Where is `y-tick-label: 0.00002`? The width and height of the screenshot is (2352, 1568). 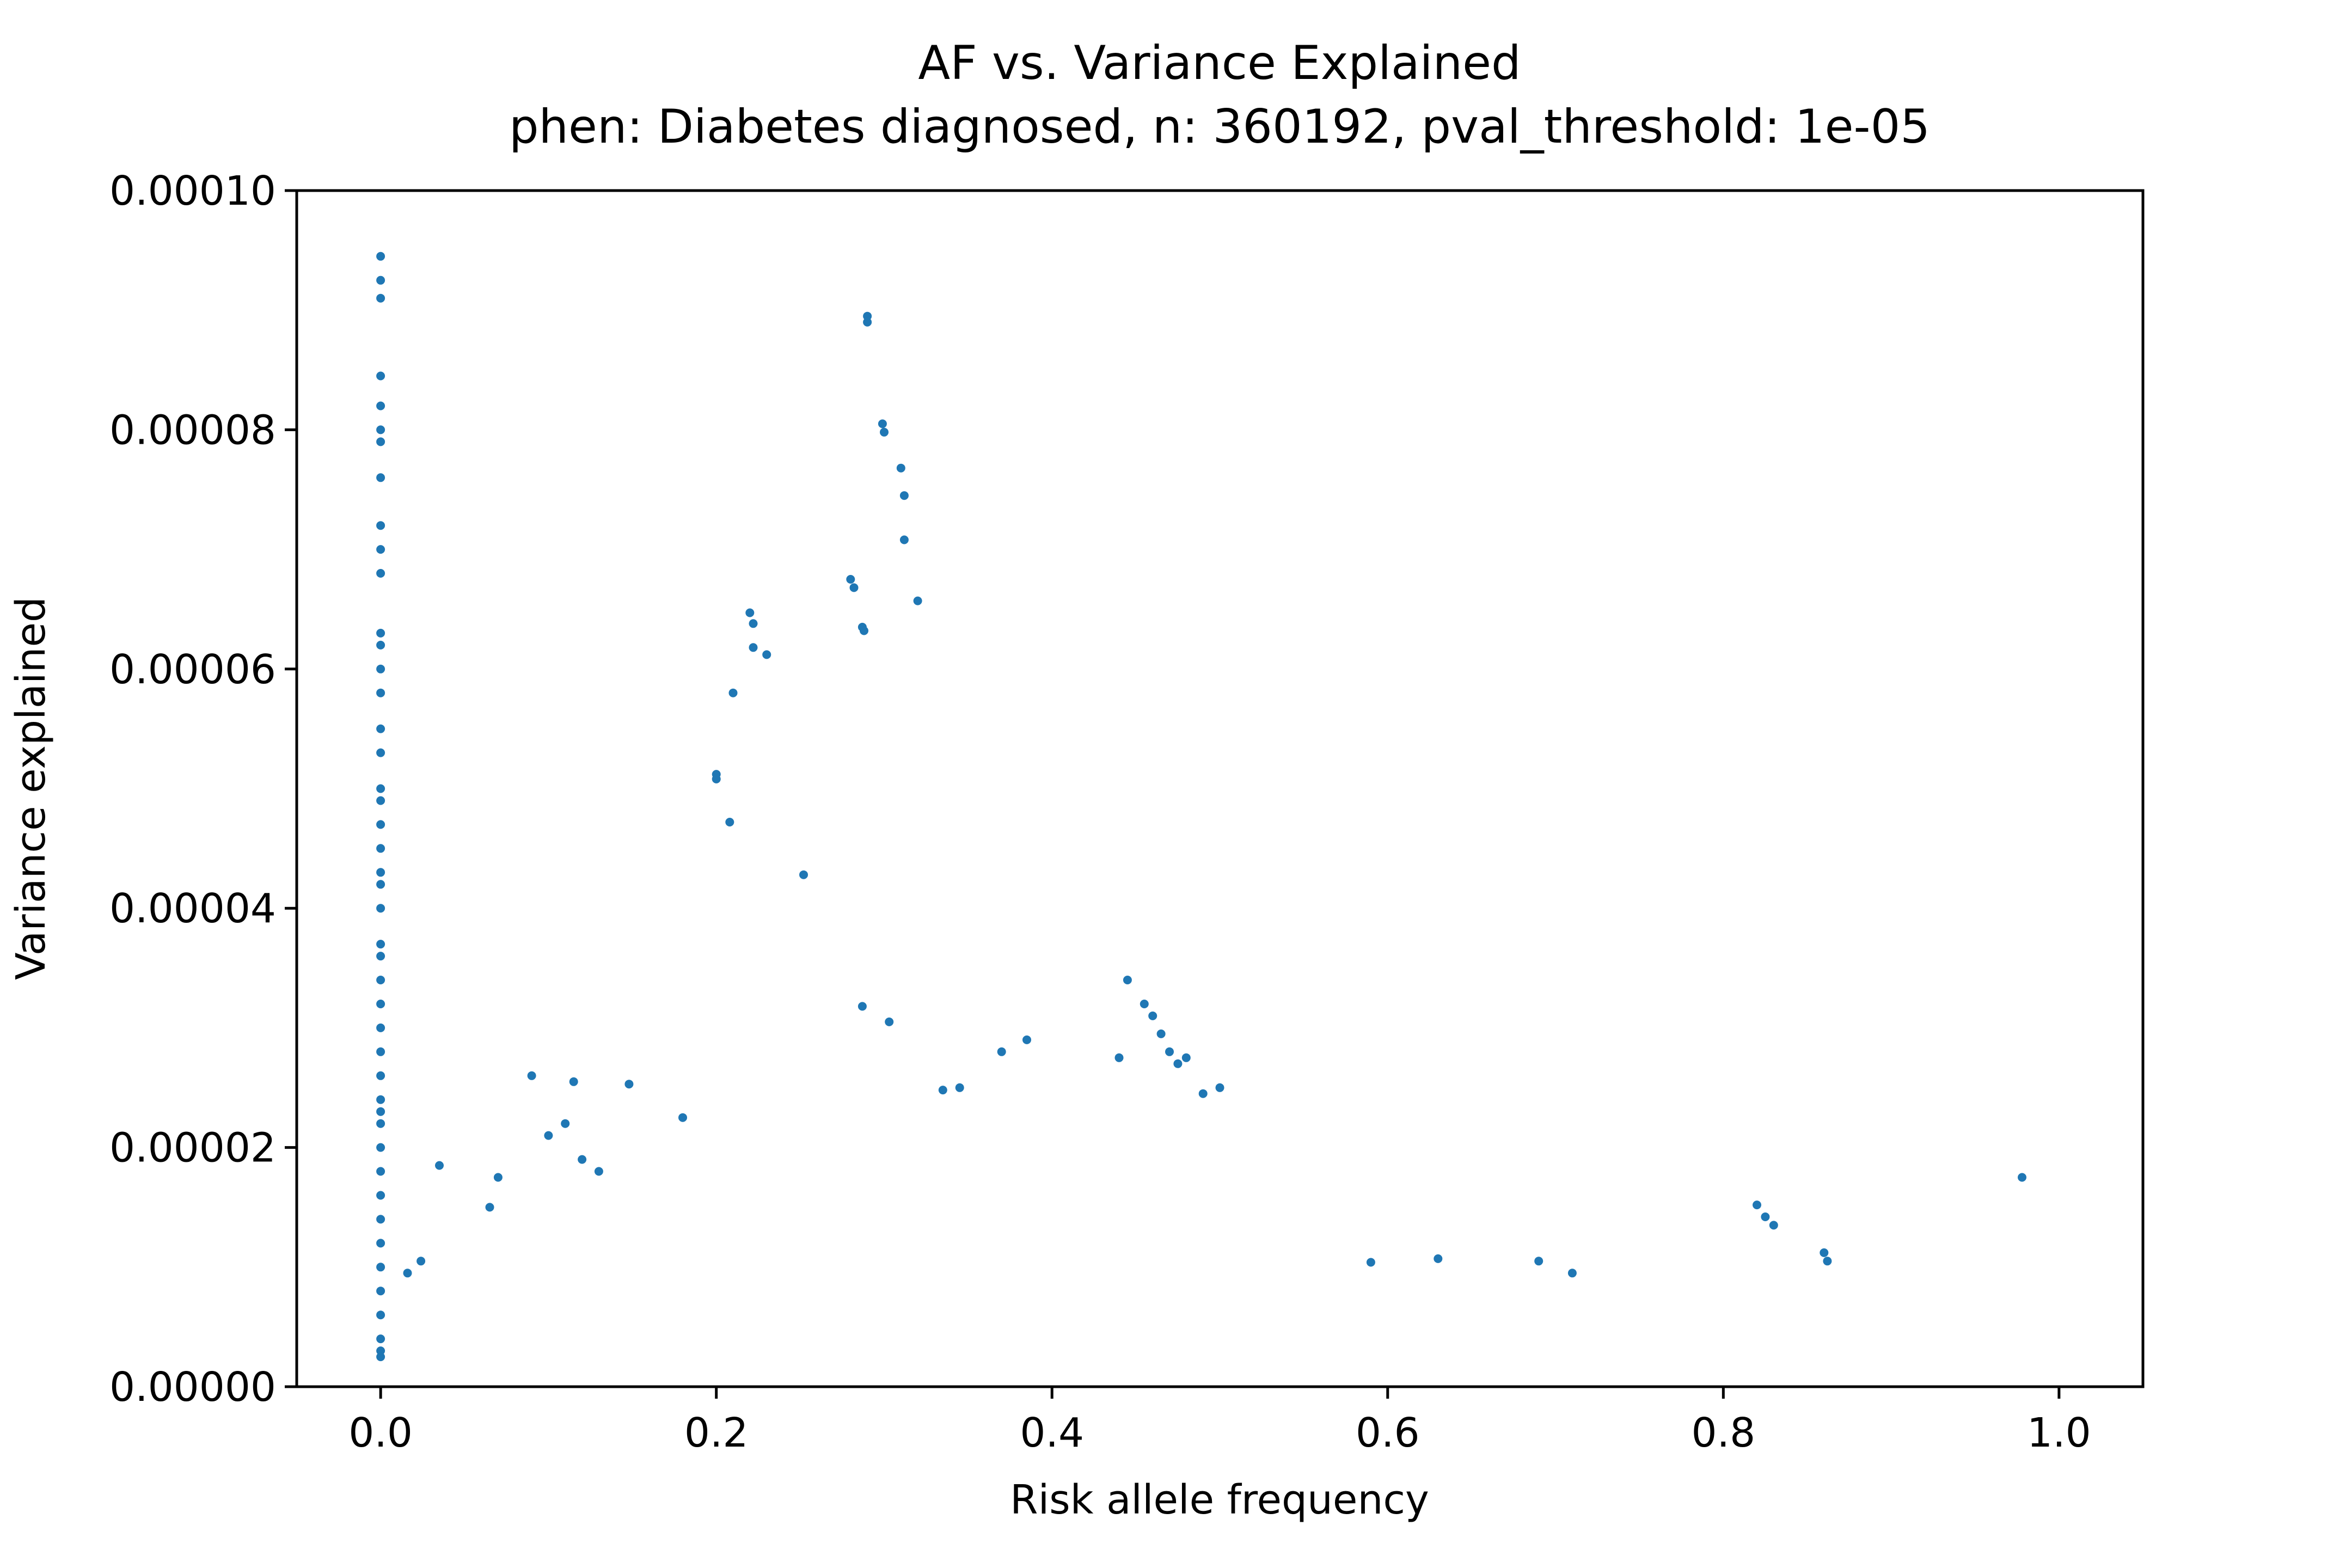
y-tick-label: 0.00002 is located at coordinates (192, 1148).